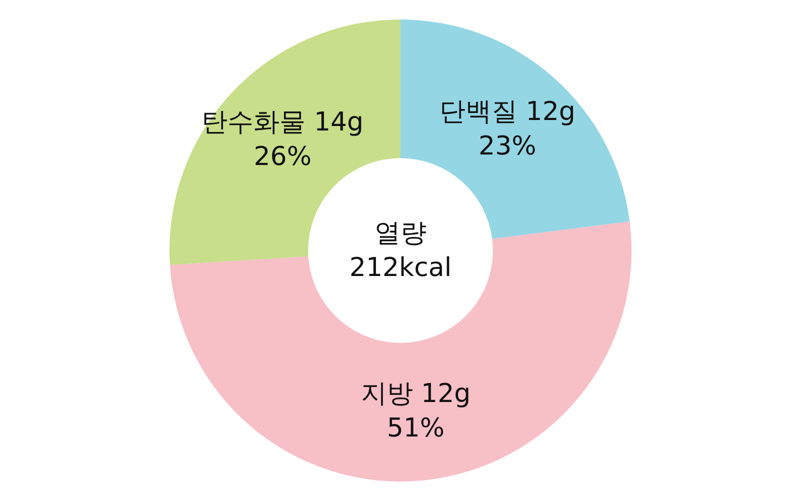 This screenshot has width=800, height=500. What do you see at coordinates (283, 123) in the screenshot?
I see `slice-label: 탄수화물 14g` at bounding box center [283, 123].